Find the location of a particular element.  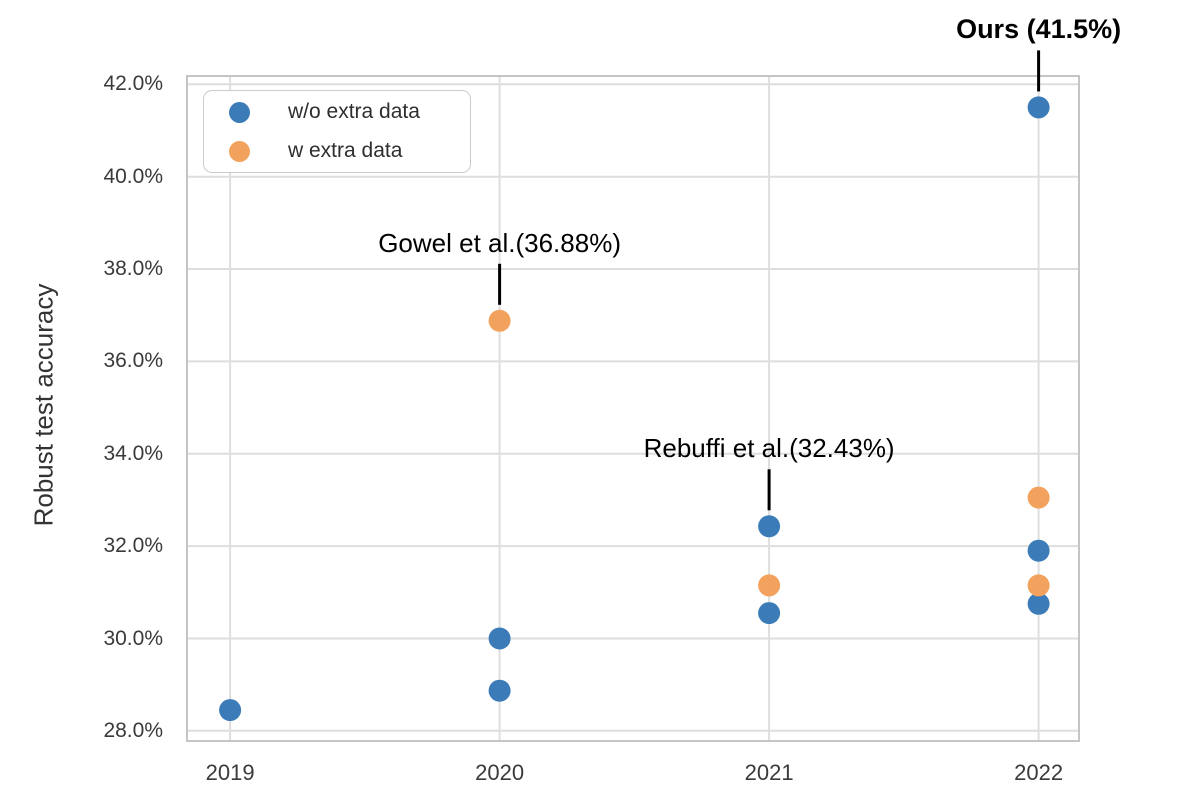

y-tick-label: 42.0% is located at coordinates (133, 84).